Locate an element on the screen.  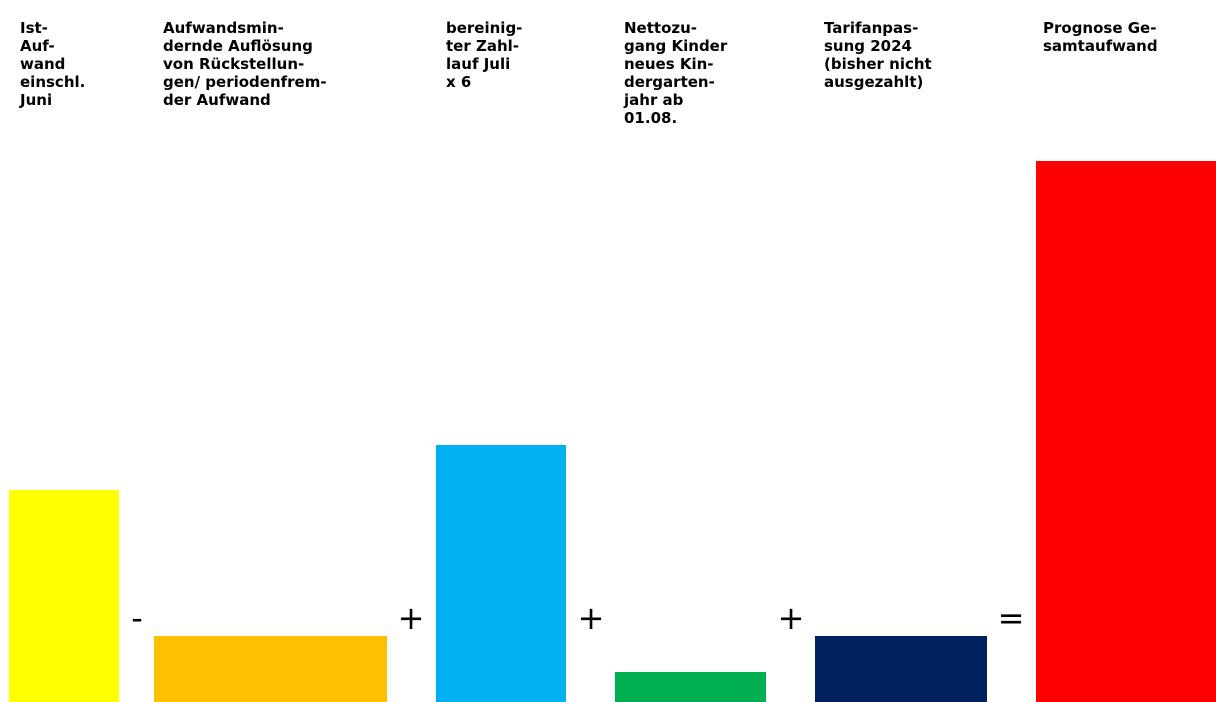
category-label-line: Prognose Ge- is located at coordinates (1100, 28).